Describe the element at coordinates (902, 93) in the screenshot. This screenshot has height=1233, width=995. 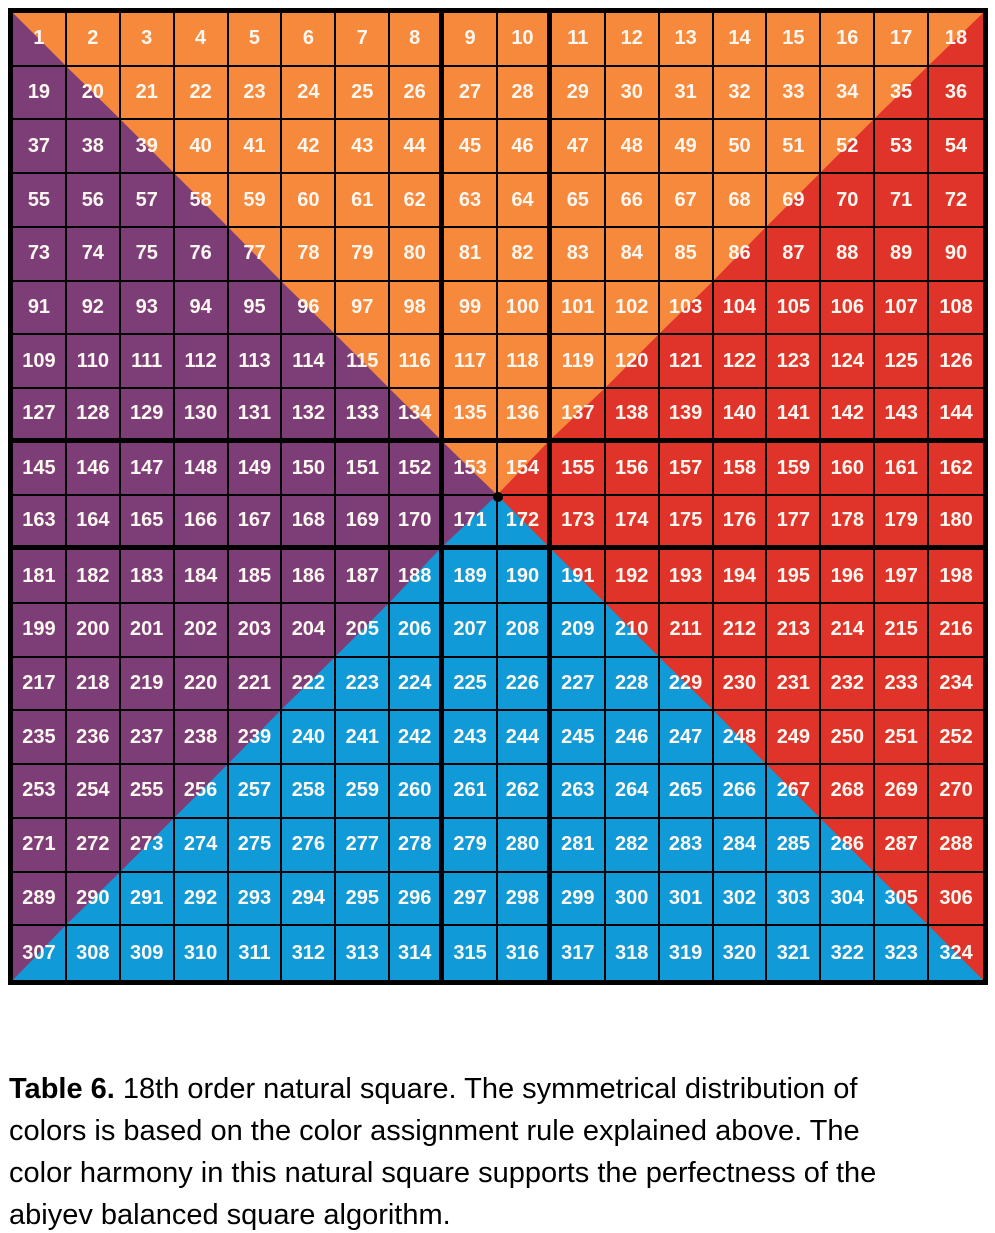
I see `grid-cell: 35` at that location.